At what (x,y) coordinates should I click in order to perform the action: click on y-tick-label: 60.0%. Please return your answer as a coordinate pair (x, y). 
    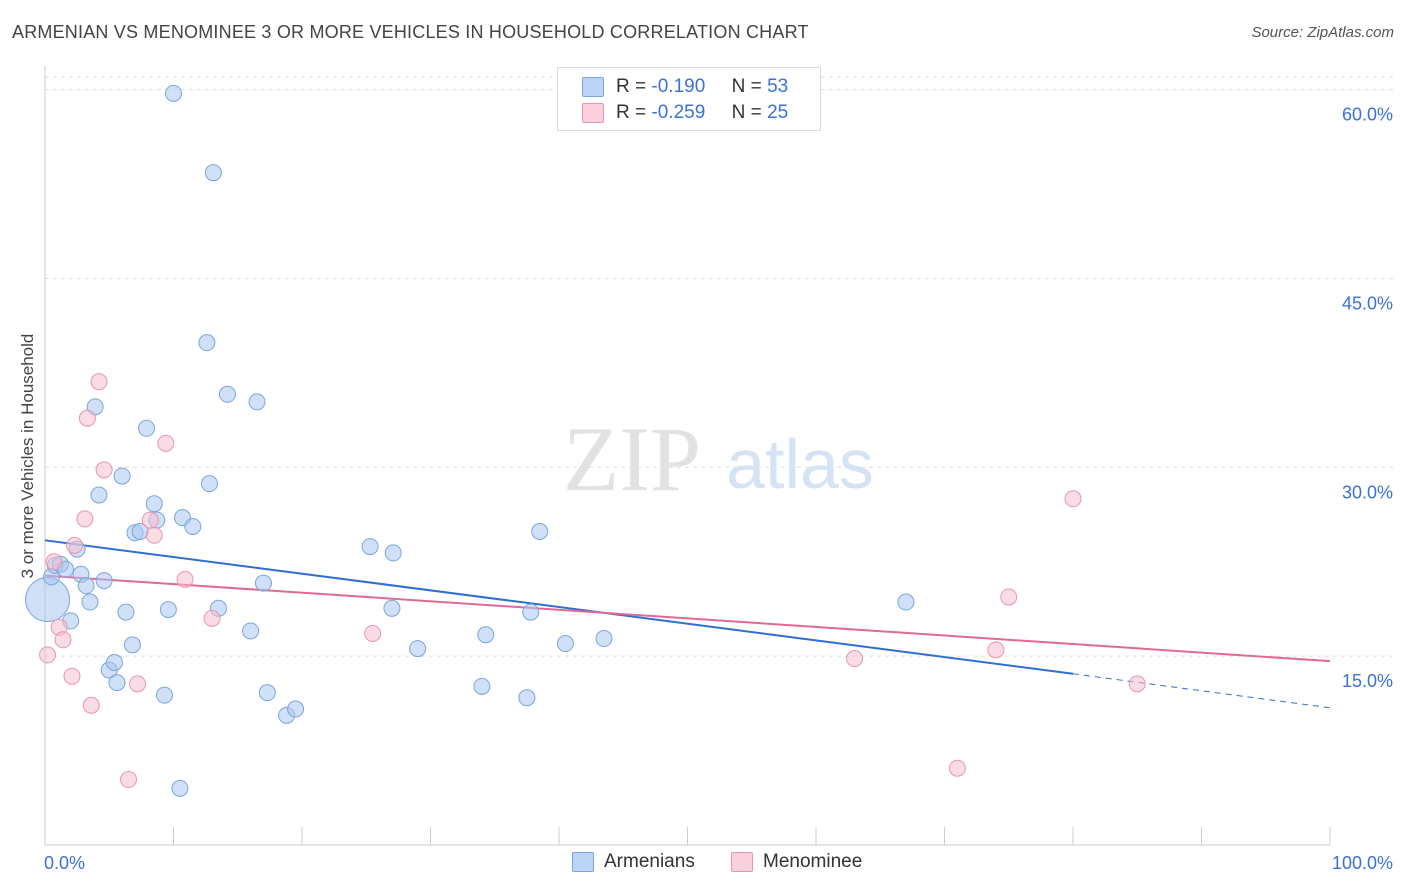
    Looking at the image, I should click on (1367, 115).